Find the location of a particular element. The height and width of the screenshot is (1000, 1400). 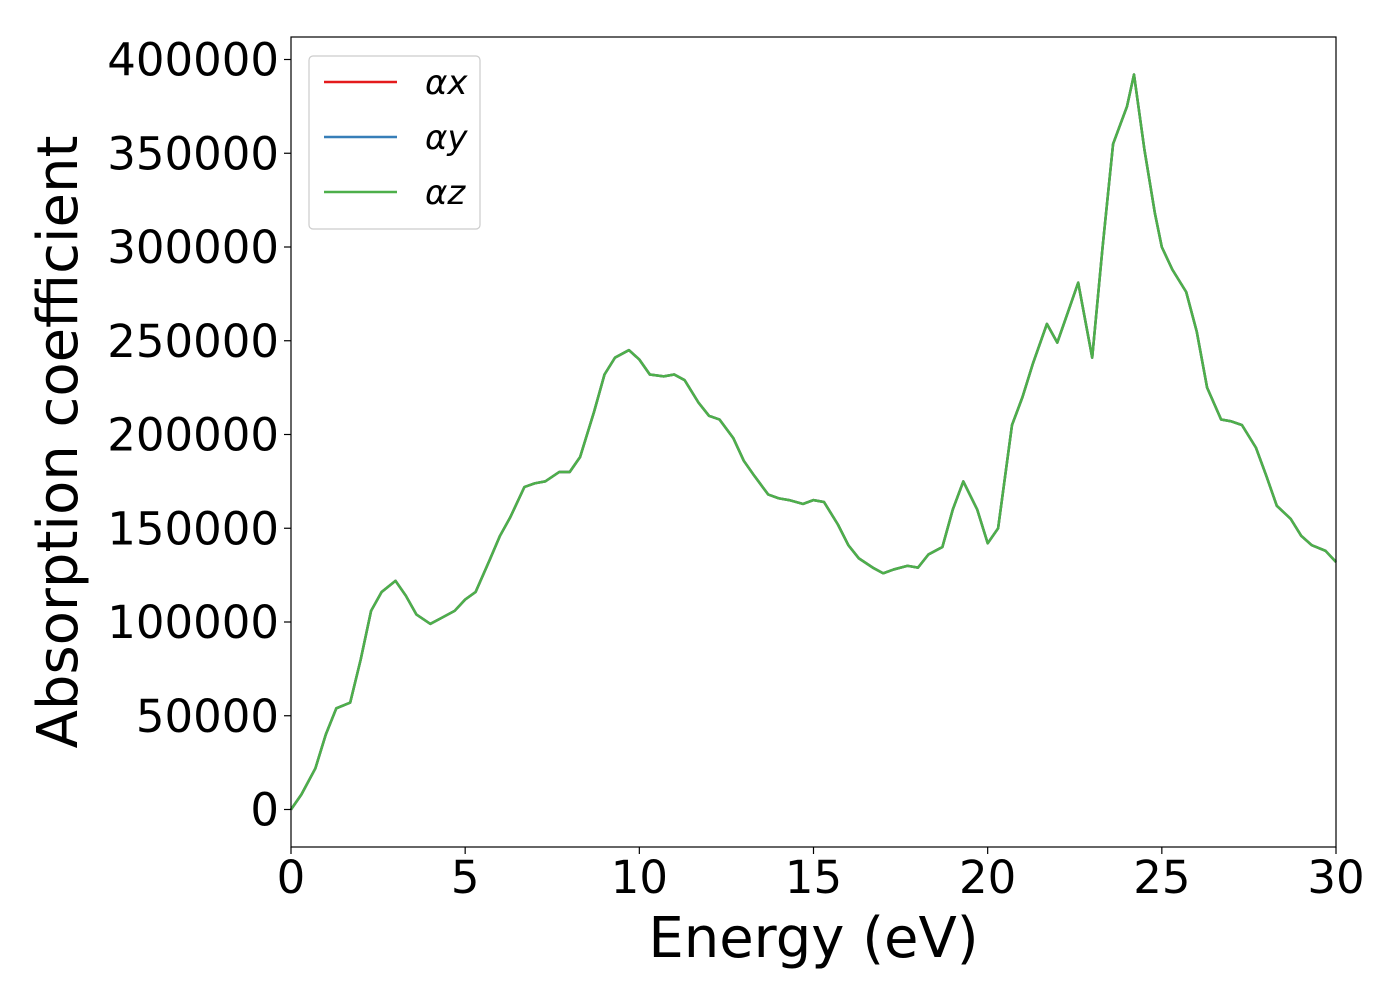

y-tick-label: 400000 is located at coordinates (193, 60).